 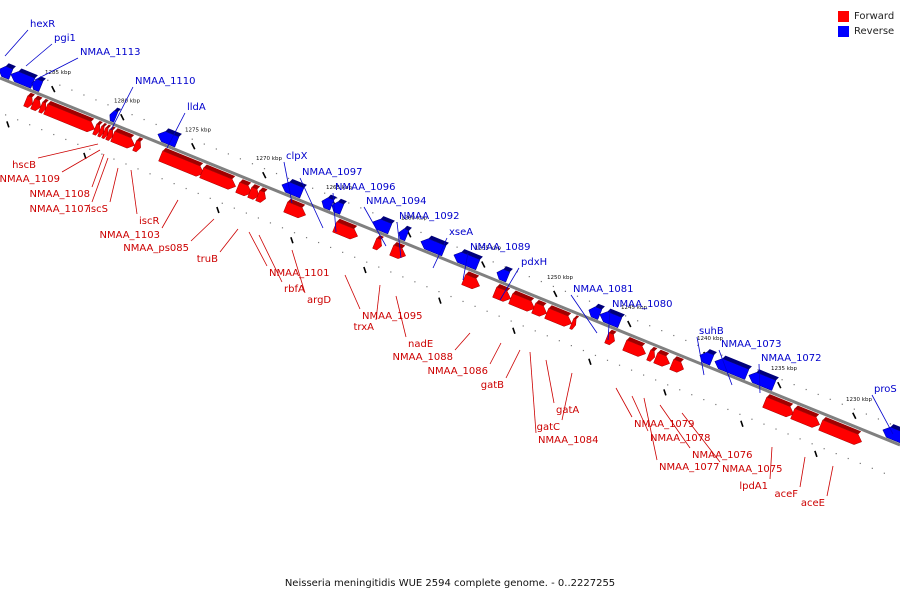 I want to click on gene-label: NMAA_1103, so click(x=129, y=235).